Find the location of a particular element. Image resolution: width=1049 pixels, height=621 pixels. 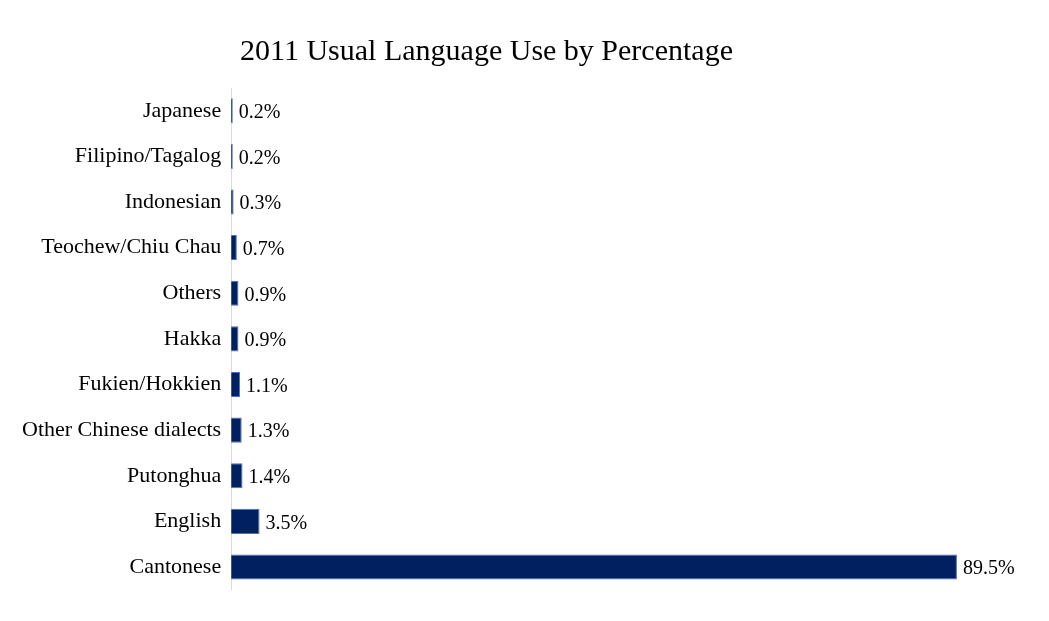

data-label: 89.5% is located at coordinates (988, 567).